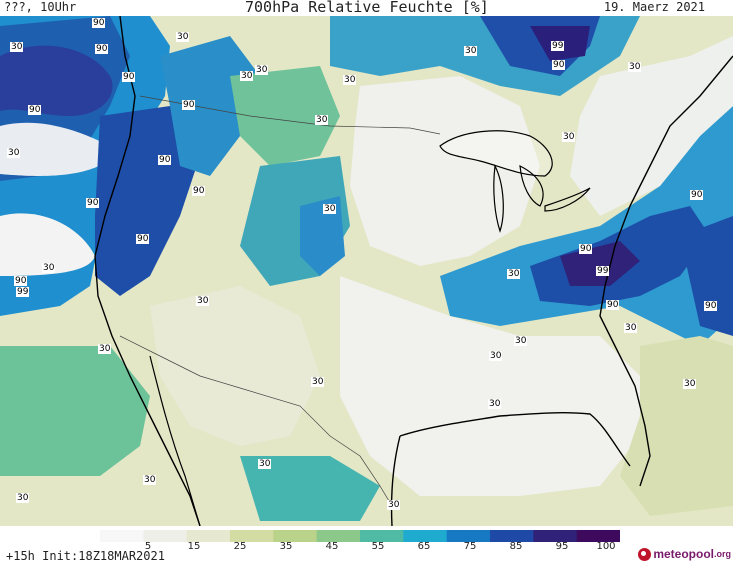 Image resolution: width=733 pixels, height=566 pixels. I want to click on dry-slot-pacific, so click(56, 149).